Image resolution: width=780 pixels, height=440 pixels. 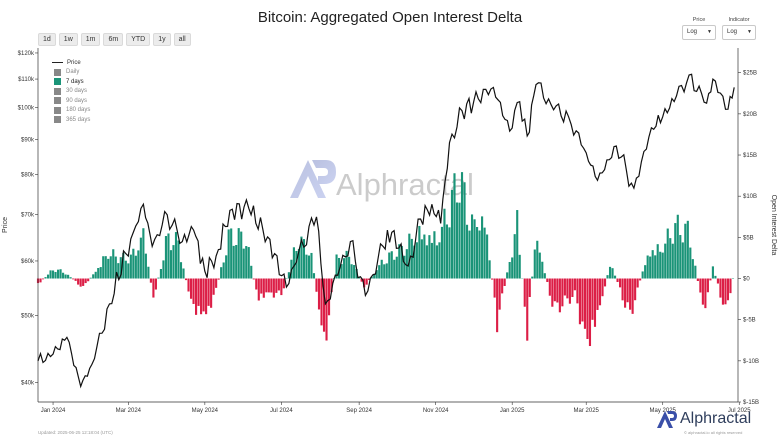 What do you see at coordinates (739, 32) in the screenshot?
I see `indicator-scale-select: Log ▼` at bounding box center [739, 32].